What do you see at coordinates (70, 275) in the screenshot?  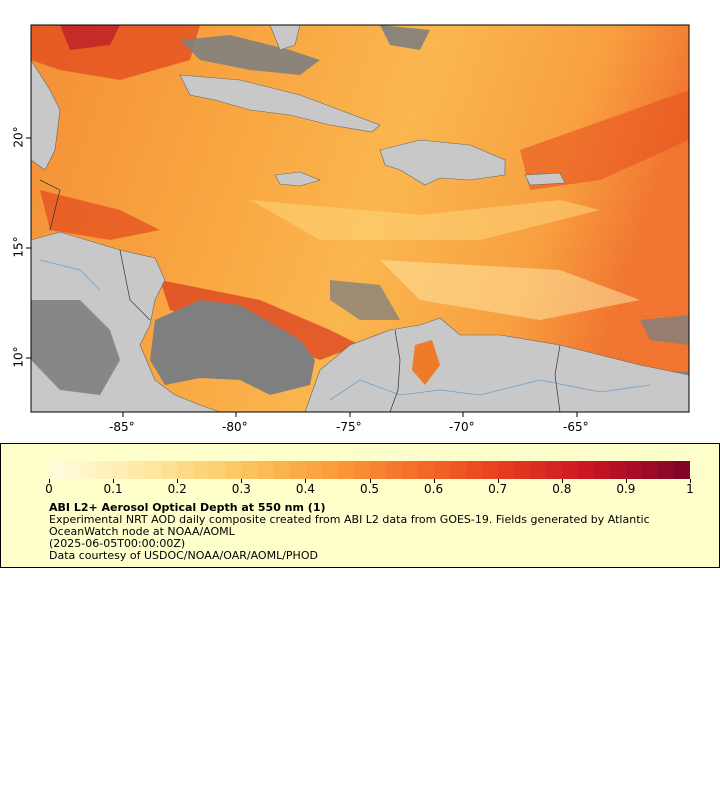 I see `rivers-ca` at bounding box center [70, 275].